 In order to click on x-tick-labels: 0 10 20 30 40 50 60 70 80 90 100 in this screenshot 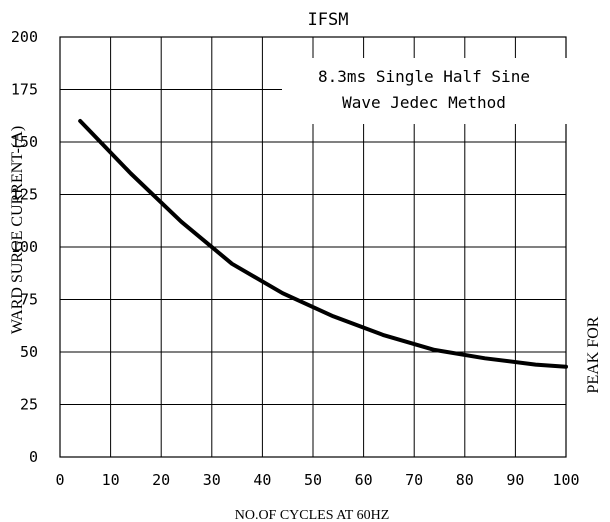, I will do `click(317, 480)`.